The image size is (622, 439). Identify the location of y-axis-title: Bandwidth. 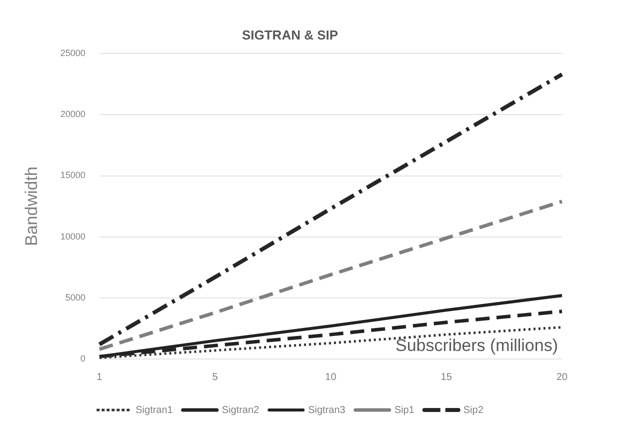
(31, 206).